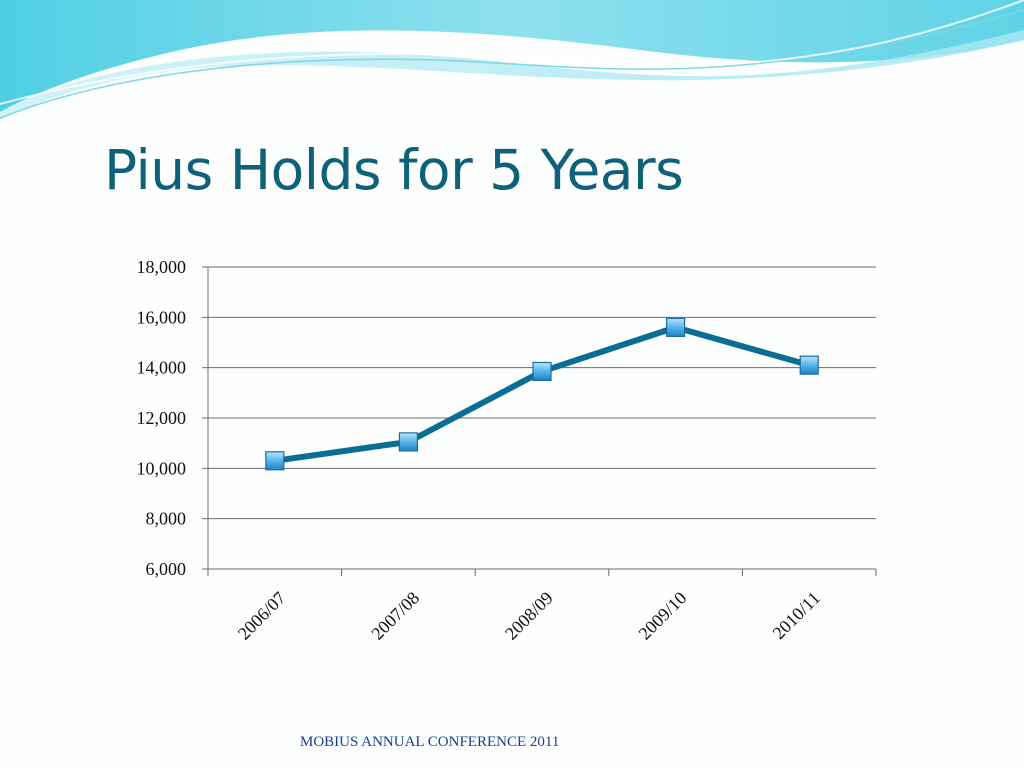 The width and height of the screenshot is (1024, 768). Describe the element at coordinates (796, 615) in the screenshot. I see `x-tick-label: 2010/11` at that location.